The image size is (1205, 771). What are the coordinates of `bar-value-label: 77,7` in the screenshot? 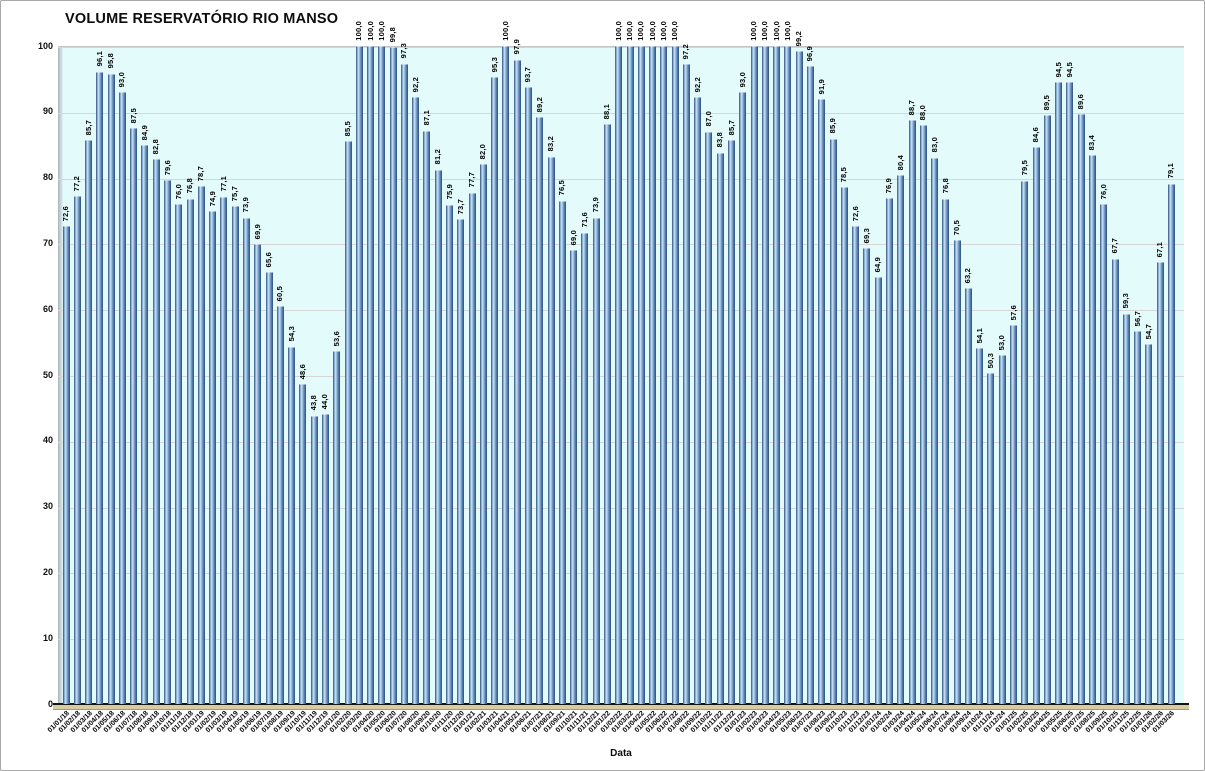 It's located at (472, 180).